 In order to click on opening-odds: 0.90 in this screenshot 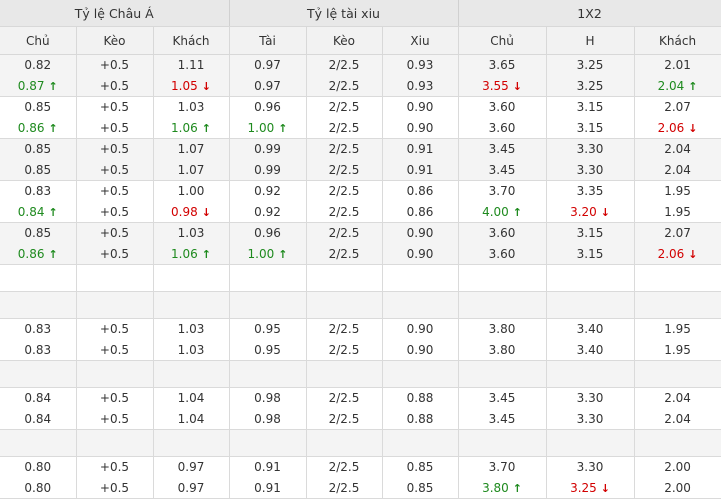, I will do `click(420, 329)`.